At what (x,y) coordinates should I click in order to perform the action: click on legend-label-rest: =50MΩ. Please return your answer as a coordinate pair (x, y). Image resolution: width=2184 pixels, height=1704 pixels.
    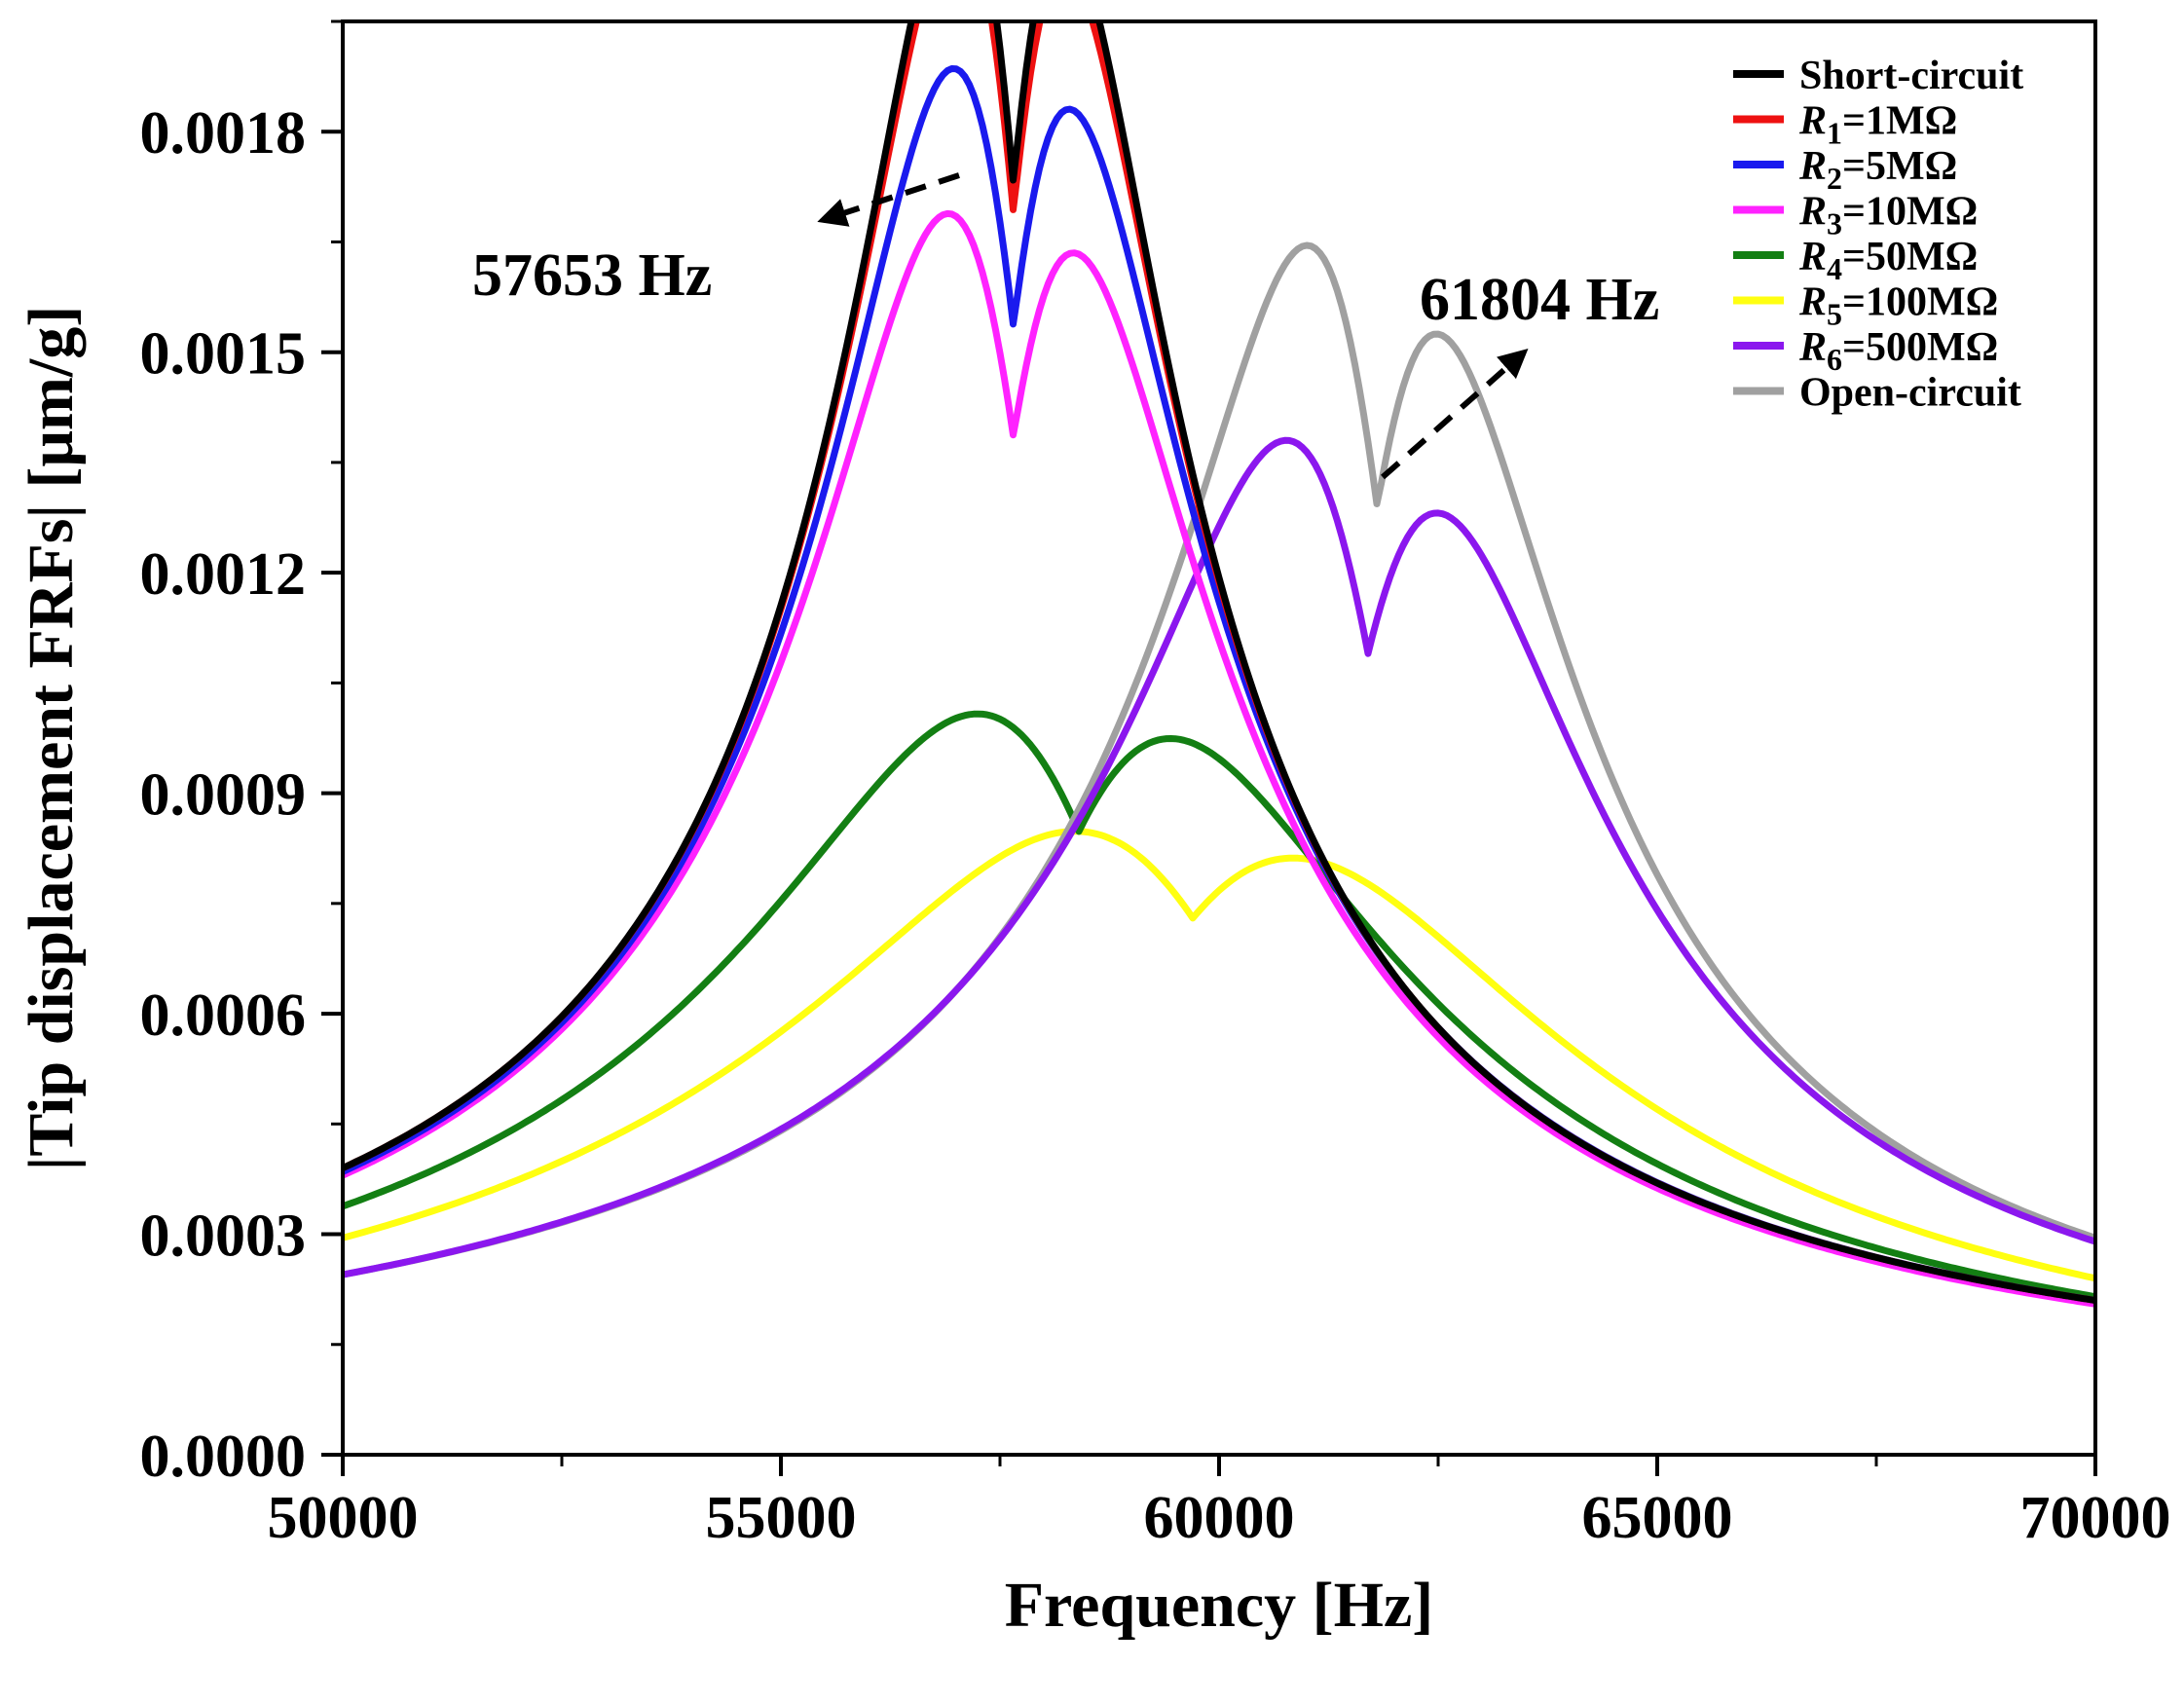
    Looking at the image, I should click on (1910, 257).